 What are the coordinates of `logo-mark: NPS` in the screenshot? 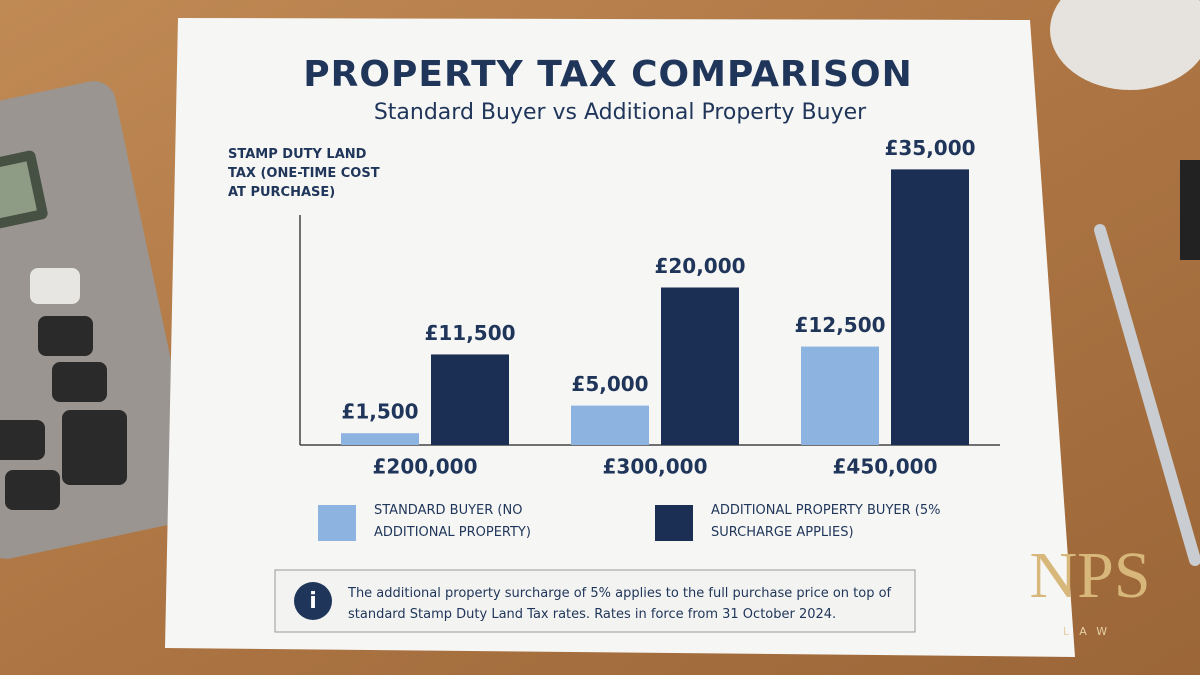 It's located at (1089, 575).